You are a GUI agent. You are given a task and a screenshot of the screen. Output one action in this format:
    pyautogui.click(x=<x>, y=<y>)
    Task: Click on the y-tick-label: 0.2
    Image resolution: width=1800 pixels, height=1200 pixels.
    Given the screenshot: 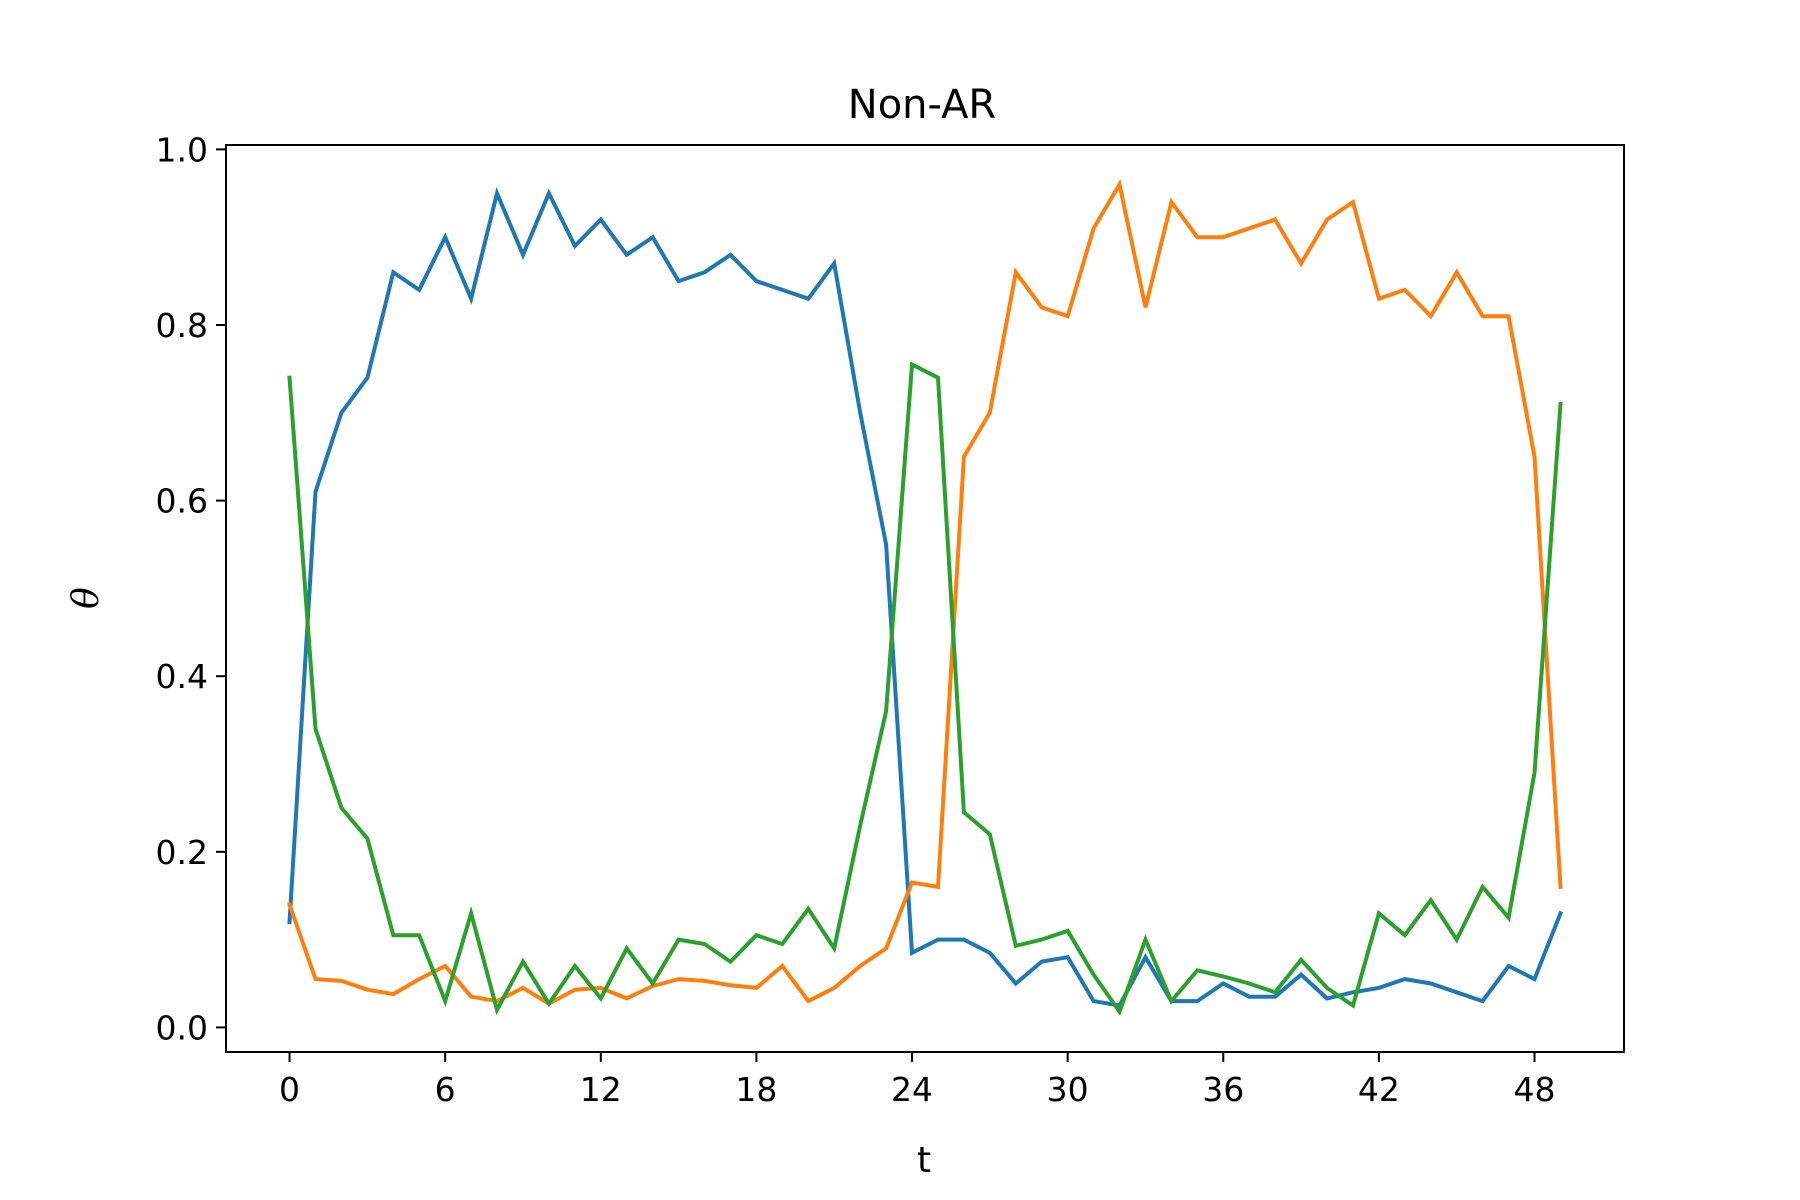 What is the action you would take?
    pyautogui.click(x=182, y=852)
    